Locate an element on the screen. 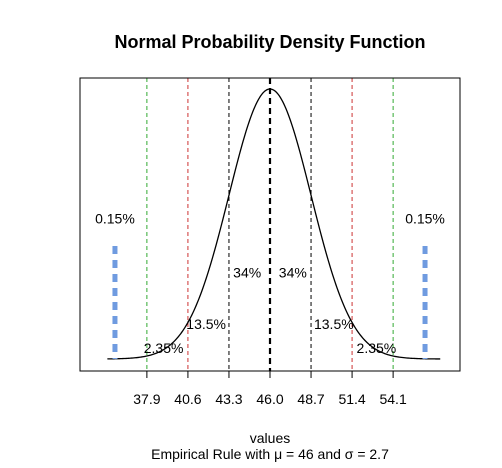  x-tick-label: 37.9 is located at coordinates (146, 399).